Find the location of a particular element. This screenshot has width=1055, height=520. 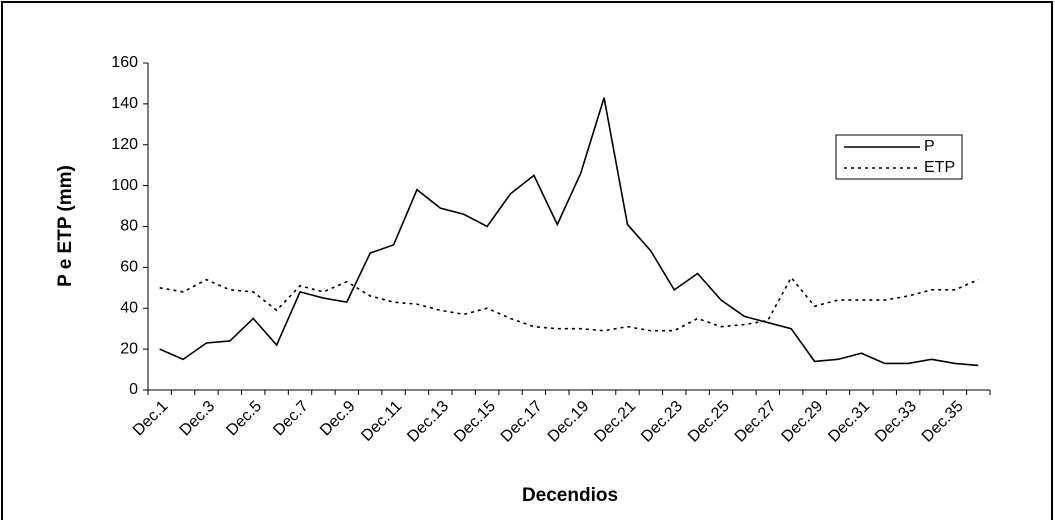

y-tick-label: 60 is located at coordinates (129, 267).